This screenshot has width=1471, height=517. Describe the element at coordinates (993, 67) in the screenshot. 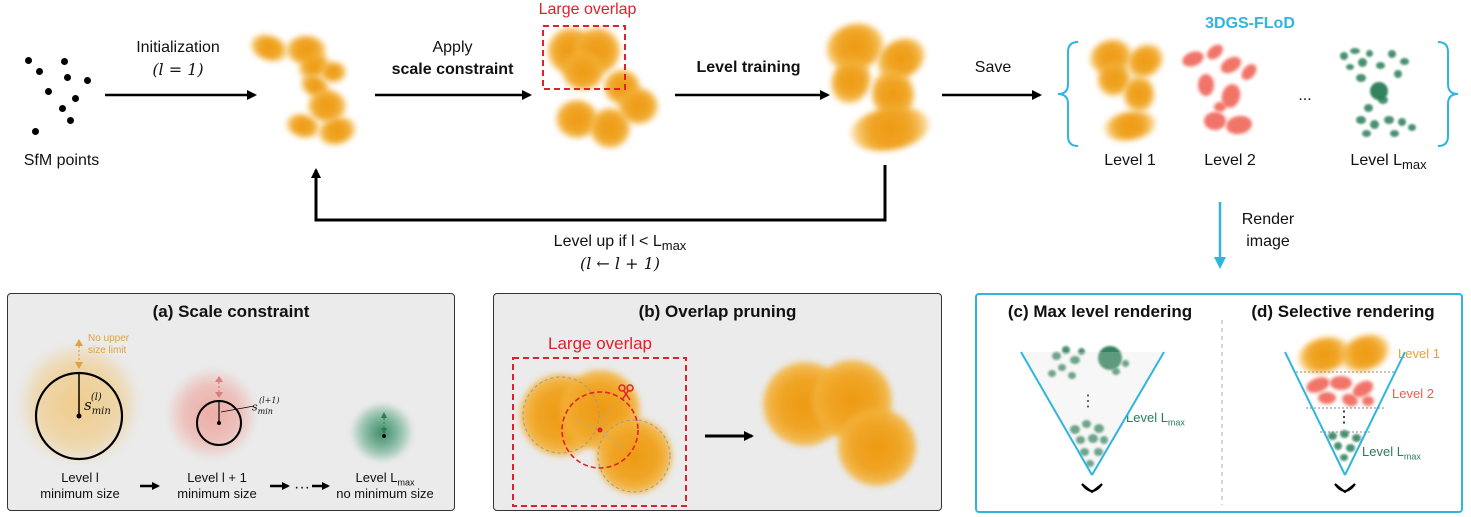

I see `save-label: Save` at that location.